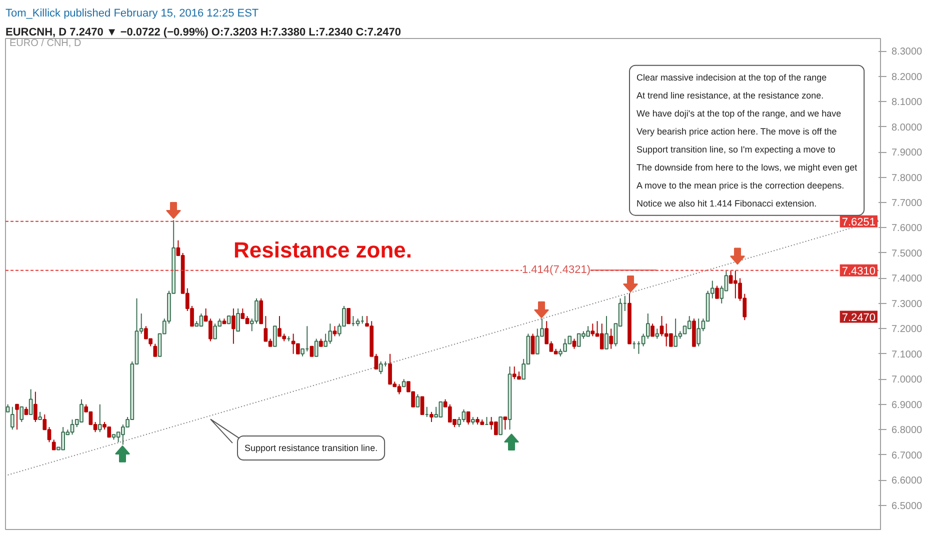 This screenshot has width=932, height=550. Describe the element at coordinates (907, 178) in the screenshot. I see `y-tick-label: 7.8000` at that location.